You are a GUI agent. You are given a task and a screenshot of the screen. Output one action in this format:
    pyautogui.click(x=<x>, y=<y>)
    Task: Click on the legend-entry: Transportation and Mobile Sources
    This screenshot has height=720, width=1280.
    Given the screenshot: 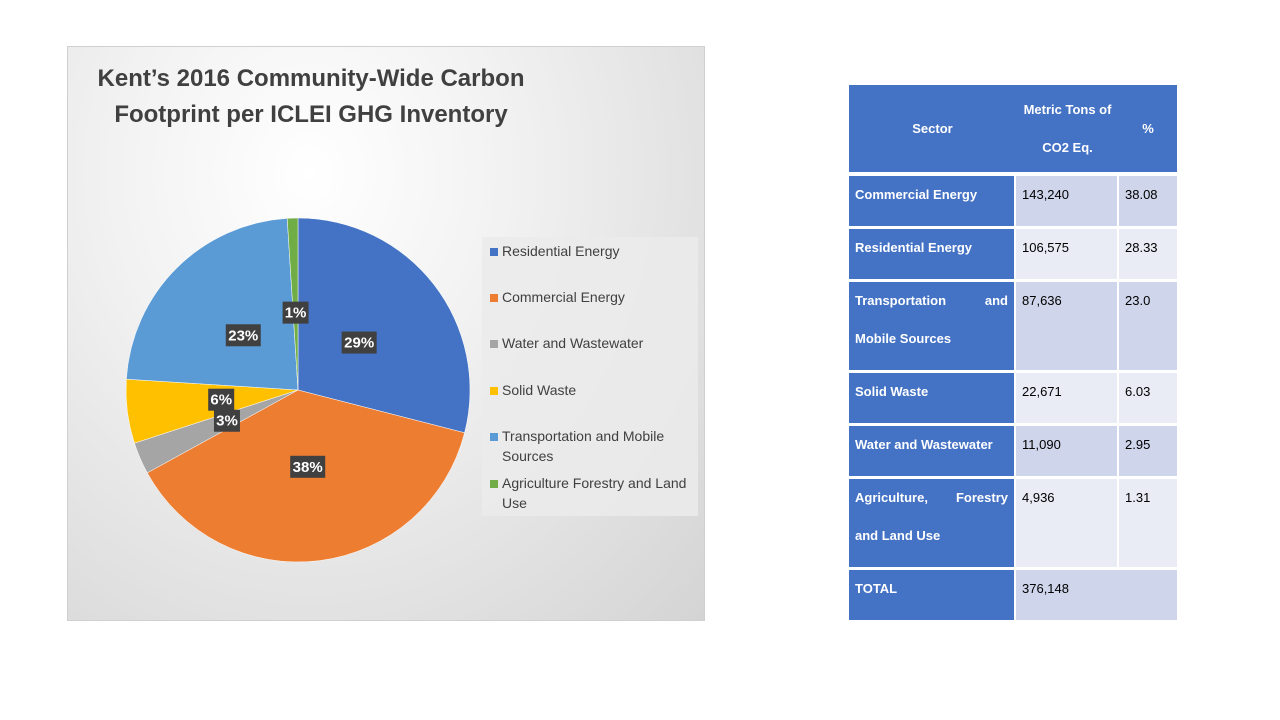 What is the action you would take?
    pyautogui.click(x=591, y=446)
    